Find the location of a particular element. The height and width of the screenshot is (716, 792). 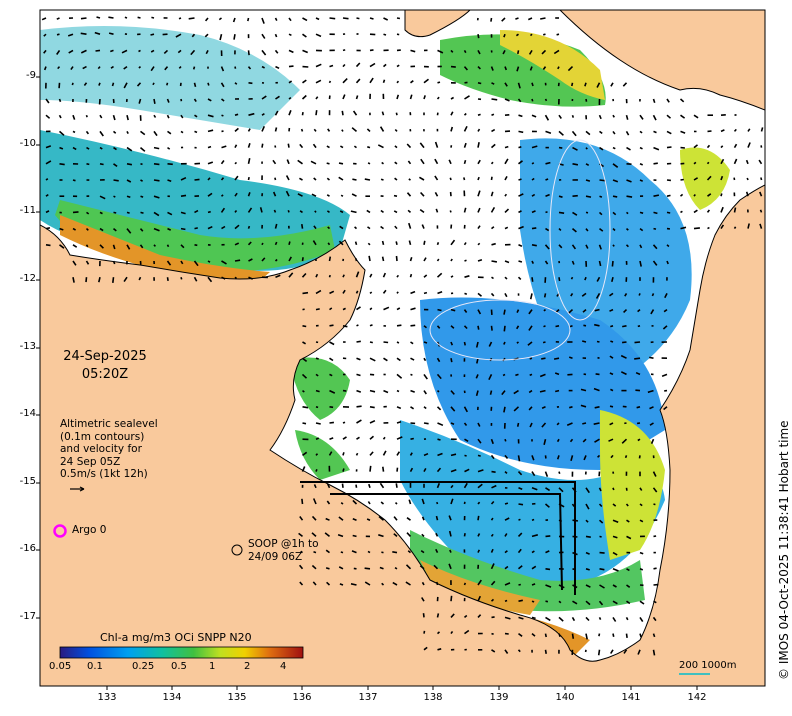

date-label: 24-Sep-2025 05:20Z is located at coordinates (105, 366).